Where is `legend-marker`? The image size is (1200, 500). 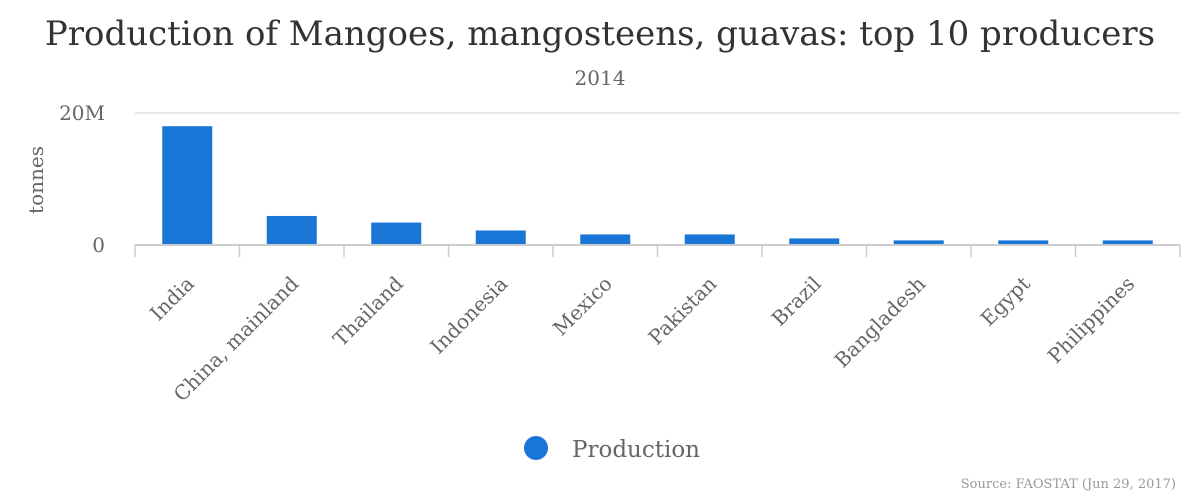 legend-marker is located at coordinates (536, 448).